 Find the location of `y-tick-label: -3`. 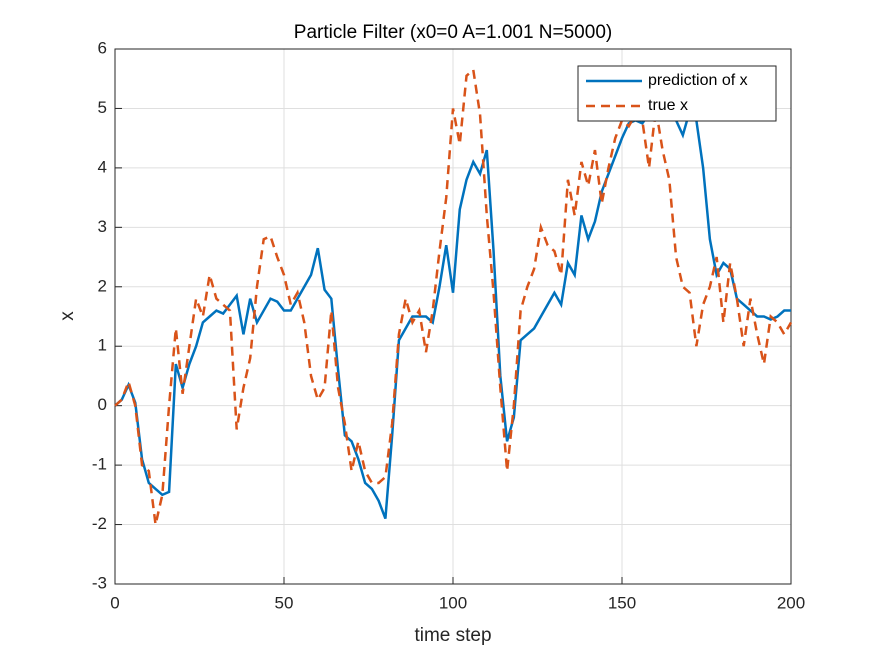

y-tick-label: -3 is located at coordinates (99, 582).